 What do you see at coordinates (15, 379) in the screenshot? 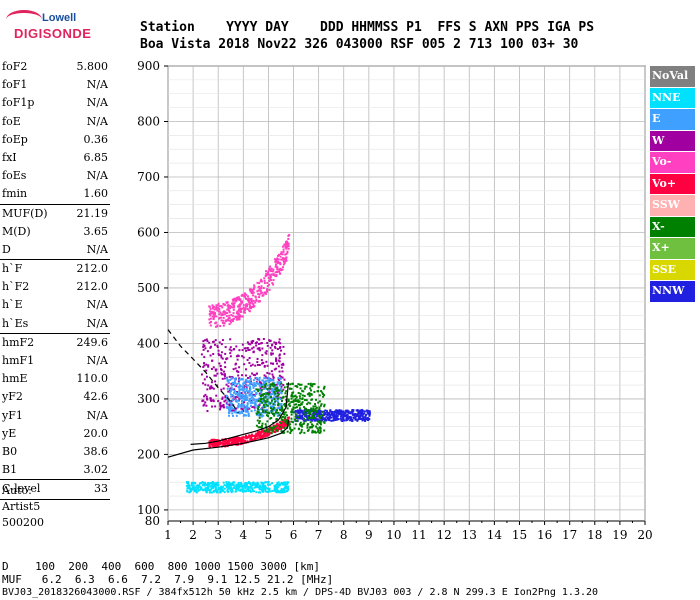
I see `param-label: hmE` at bounding box center [15, 379].